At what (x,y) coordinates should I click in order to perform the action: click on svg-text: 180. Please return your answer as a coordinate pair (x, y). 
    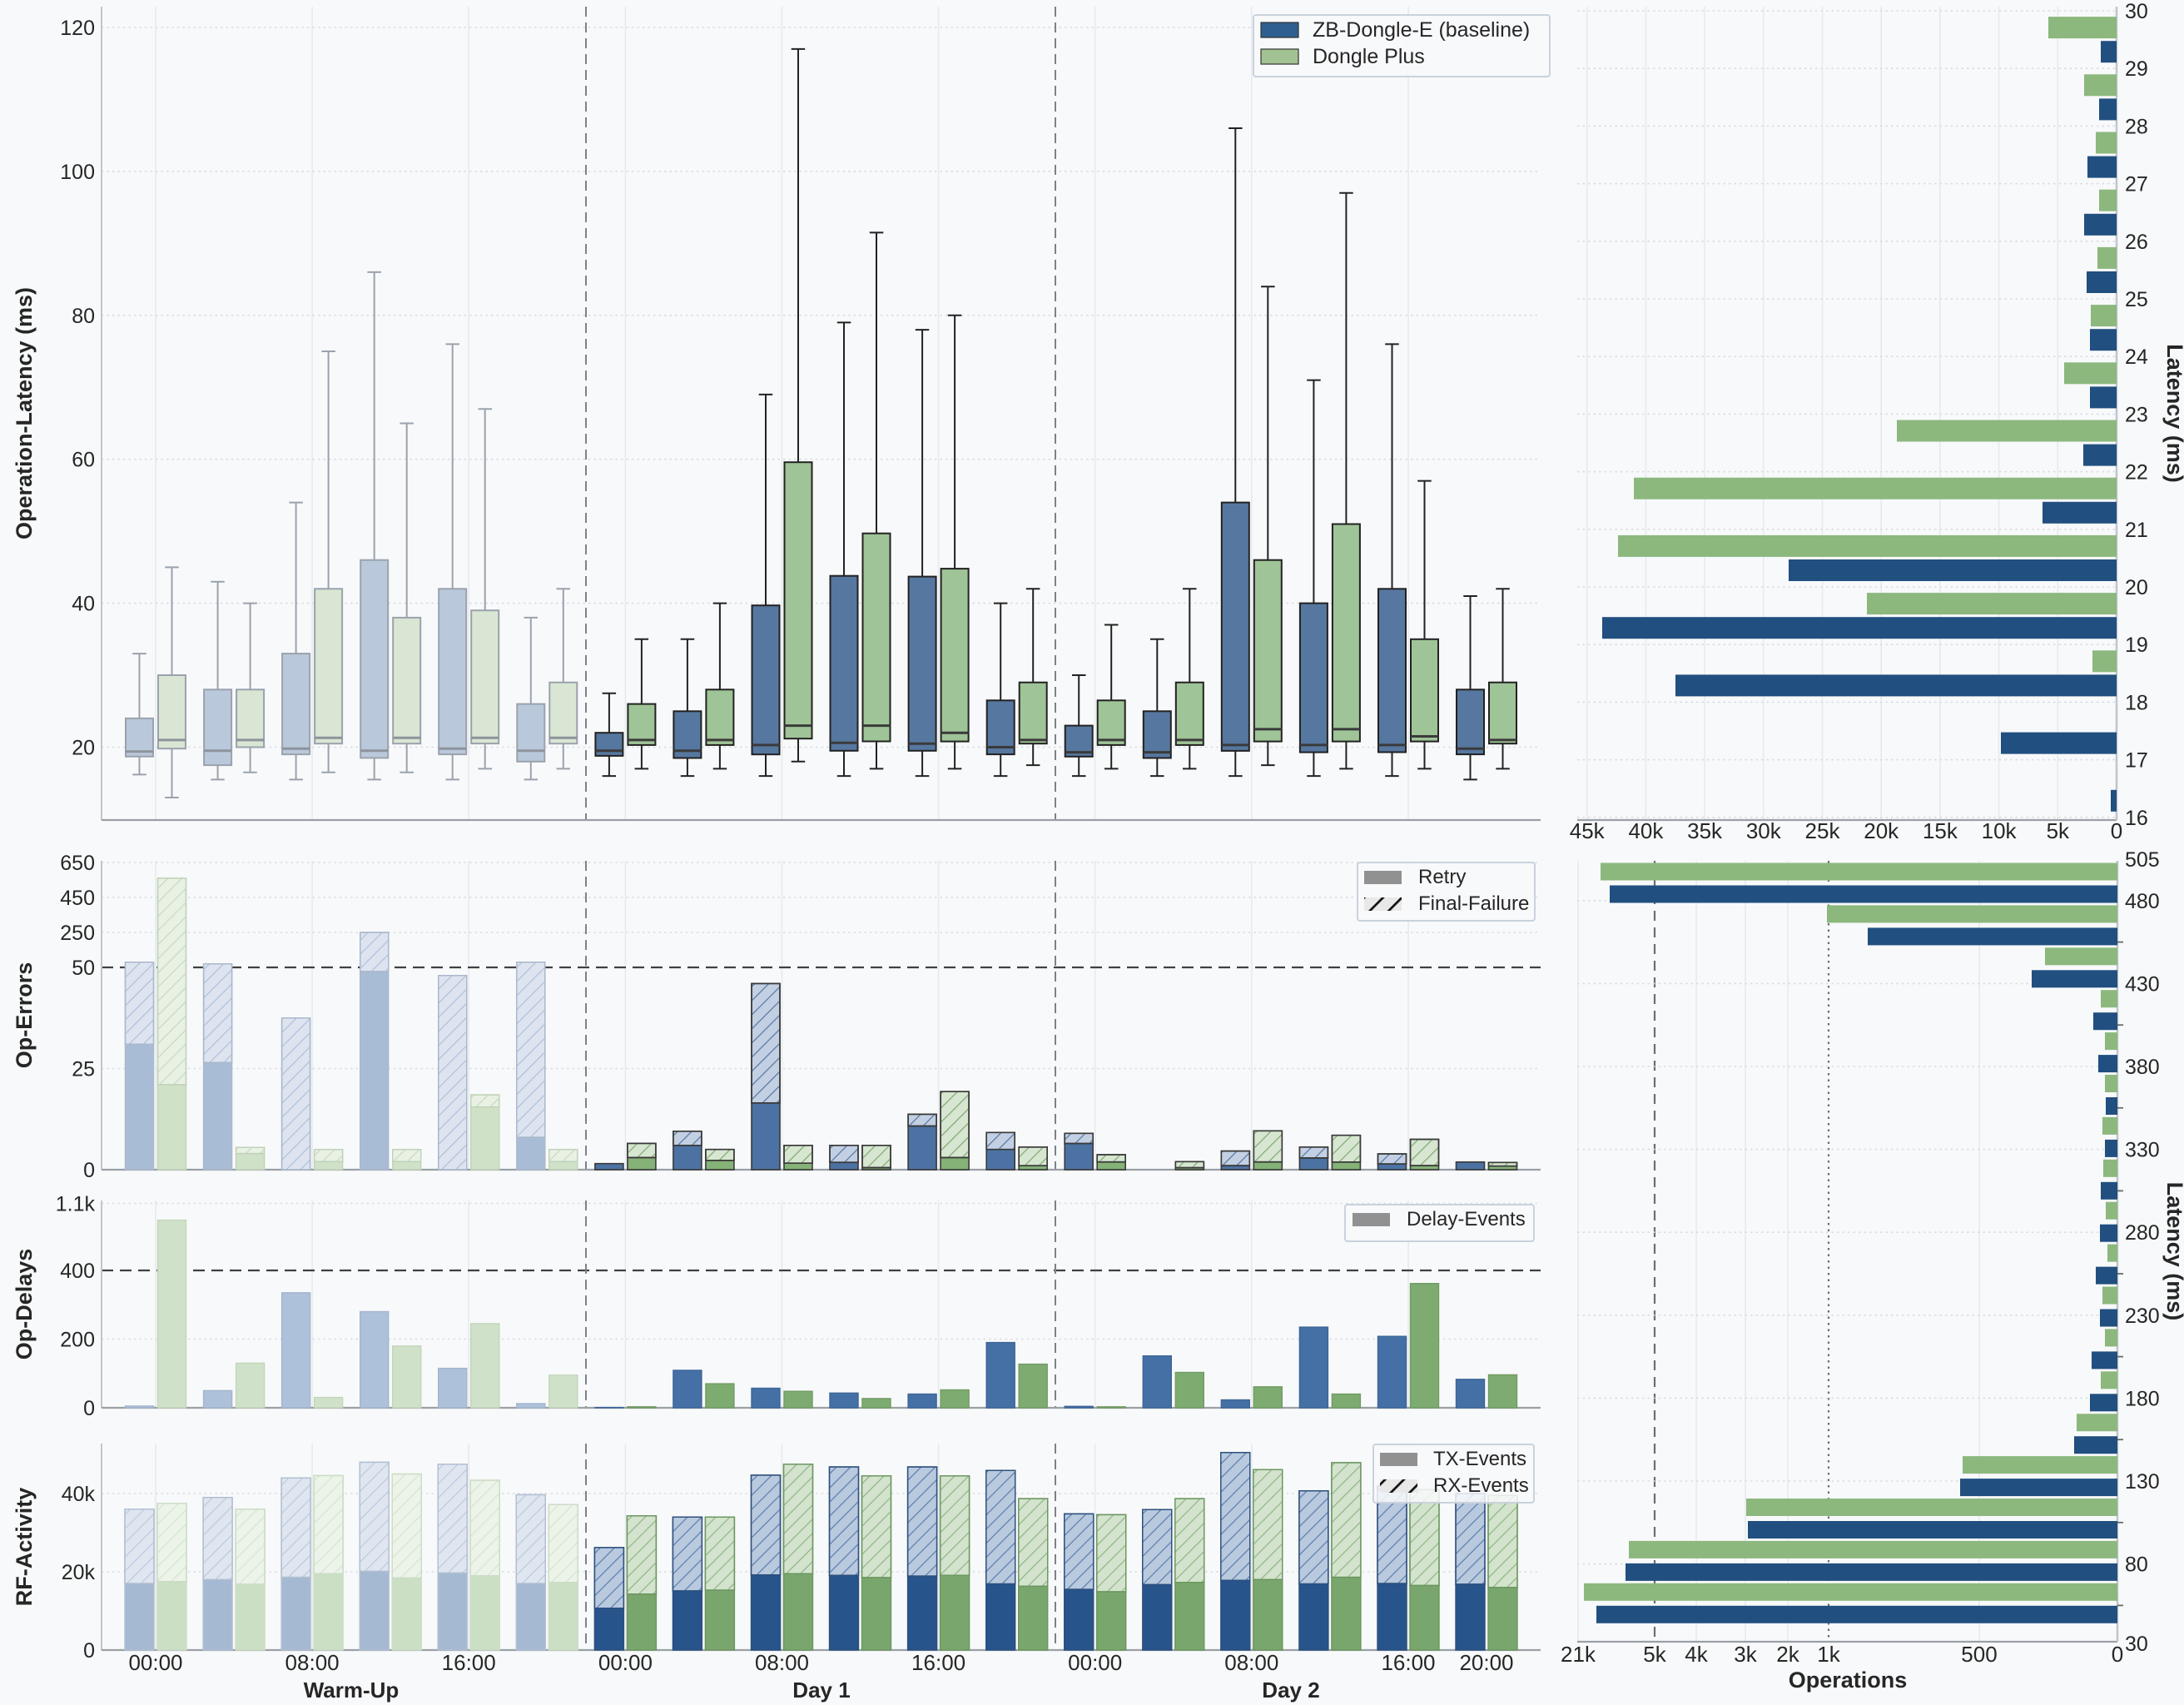
    Looking at the image, I should click on (2142, 1398).